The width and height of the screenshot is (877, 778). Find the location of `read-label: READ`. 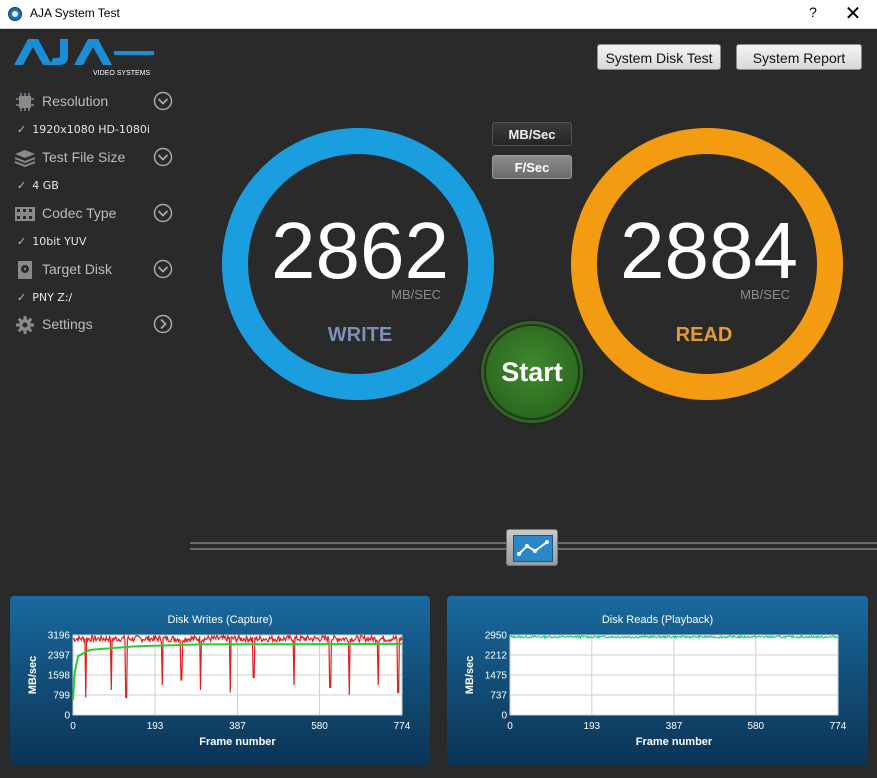

read-label: READ is located at coordinates (704, 335).